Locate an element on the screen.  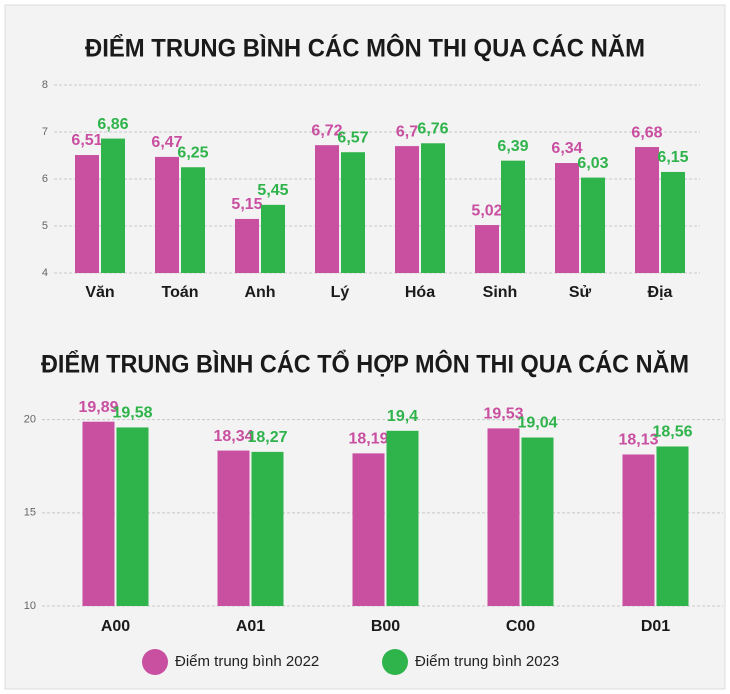
value-label: 18,19 is located at coordinates (368, 439).